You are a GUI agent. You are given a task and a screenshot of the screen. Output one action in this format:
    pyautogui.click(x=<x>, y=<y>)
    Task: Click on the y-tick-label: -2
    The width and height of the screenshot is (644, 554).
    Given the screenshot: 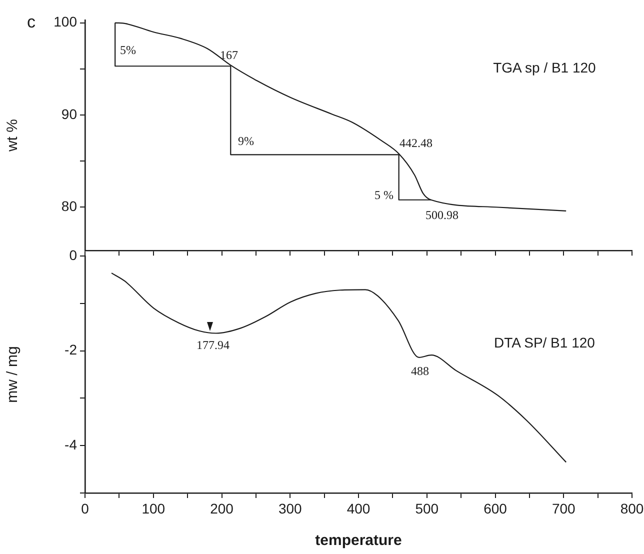 What is the action you would take?
    pyautogui.click(x=71, y=350)
    